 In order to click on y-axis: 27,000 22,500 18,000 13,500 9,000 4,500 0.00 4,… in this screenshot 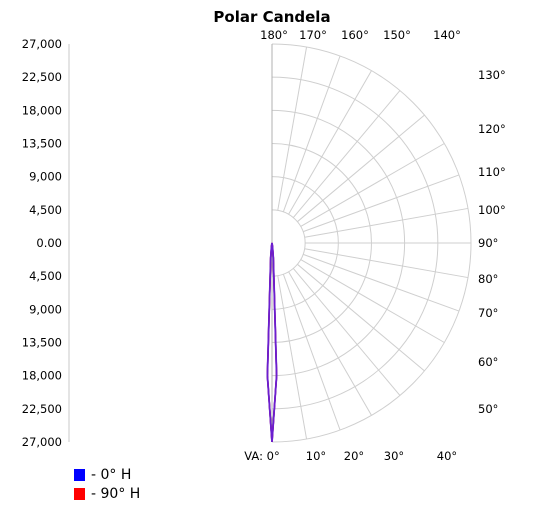, I will do `click(42, 243)`.